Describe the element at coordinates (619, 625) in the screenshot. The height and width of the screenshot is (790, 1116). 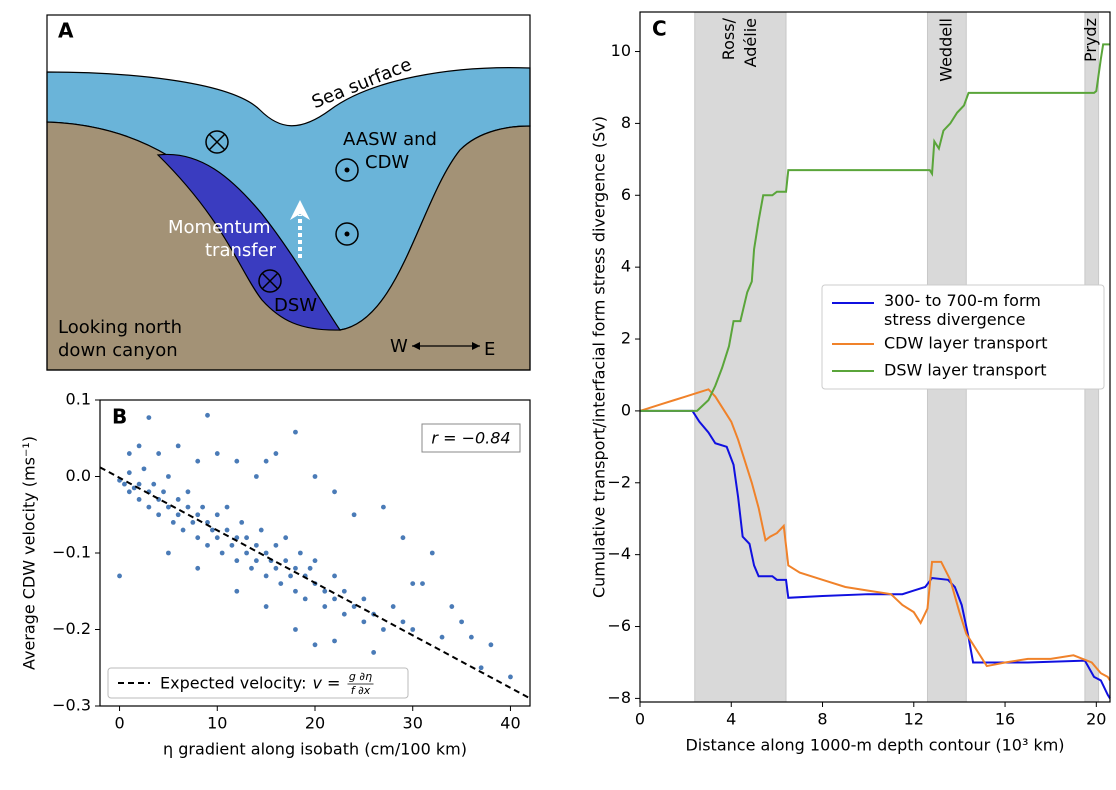
I see `y-tick-label: −6` at that location.